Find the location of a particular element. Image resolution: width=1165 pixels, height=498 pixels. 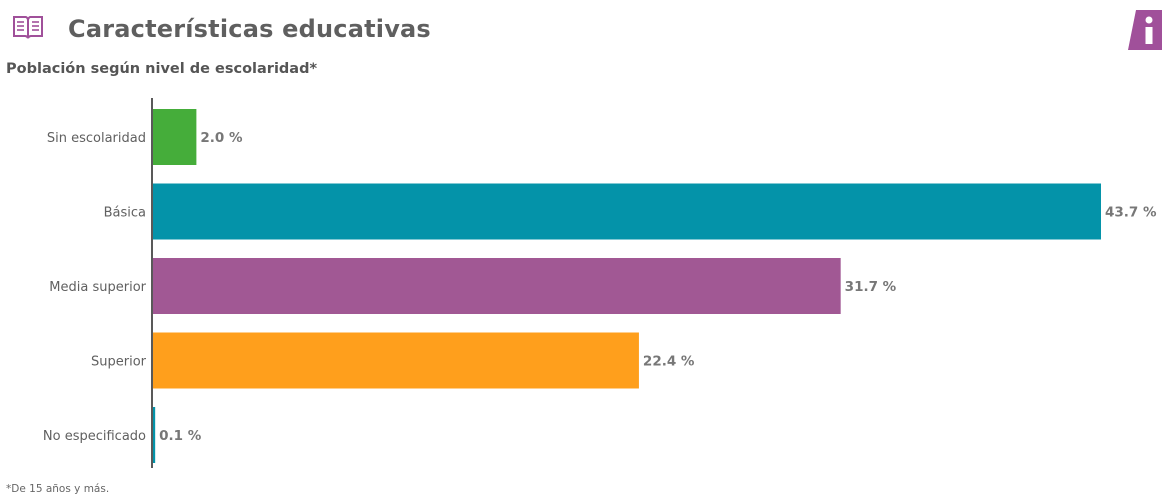

category-label-0: Sin escolaridad is located at coordinates (96, 138).